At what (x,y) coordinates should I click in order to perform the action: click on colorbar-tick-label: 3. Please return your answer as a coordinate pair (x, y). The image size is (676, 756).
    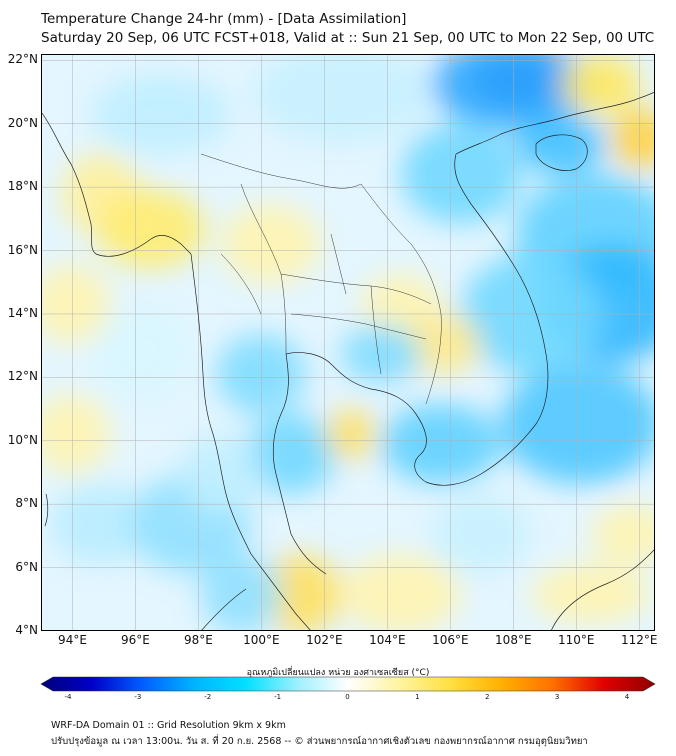
    Looking at the image, I should click on (557, 697).